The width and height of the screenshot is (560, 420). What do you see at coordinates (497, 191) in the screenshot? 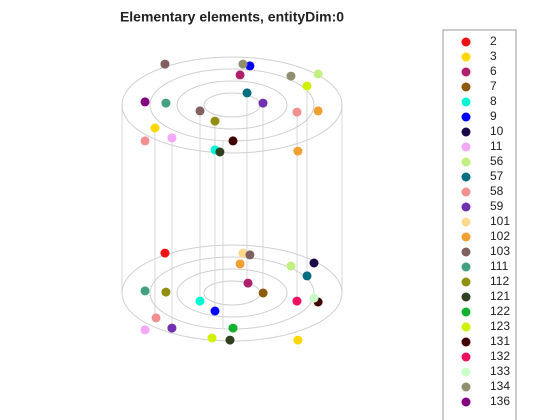
I see `legend-label: 58` at bounding box center [497, 191].